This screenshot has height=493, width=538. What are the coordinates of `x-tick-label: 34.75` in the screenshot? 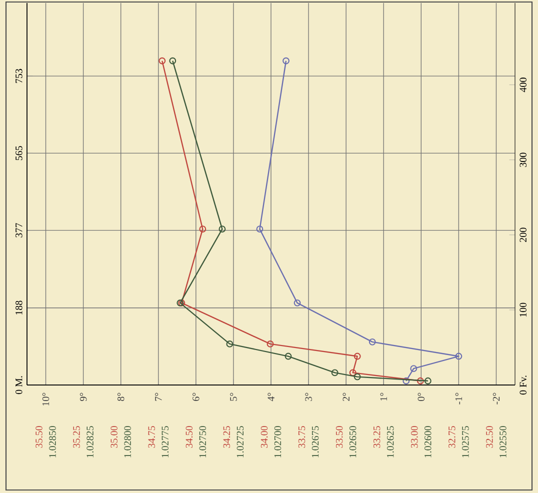 It's located at (152, 437).